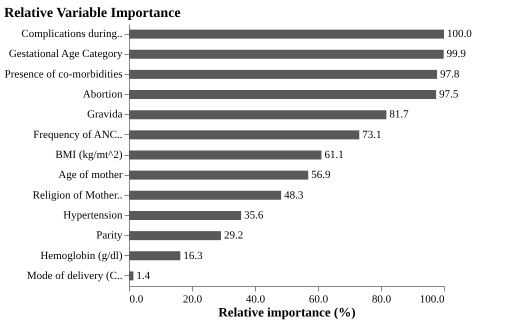 The image size is (506, 321). I want to click on y-tick-label: Frequency of ANC.., so click(78, 134).